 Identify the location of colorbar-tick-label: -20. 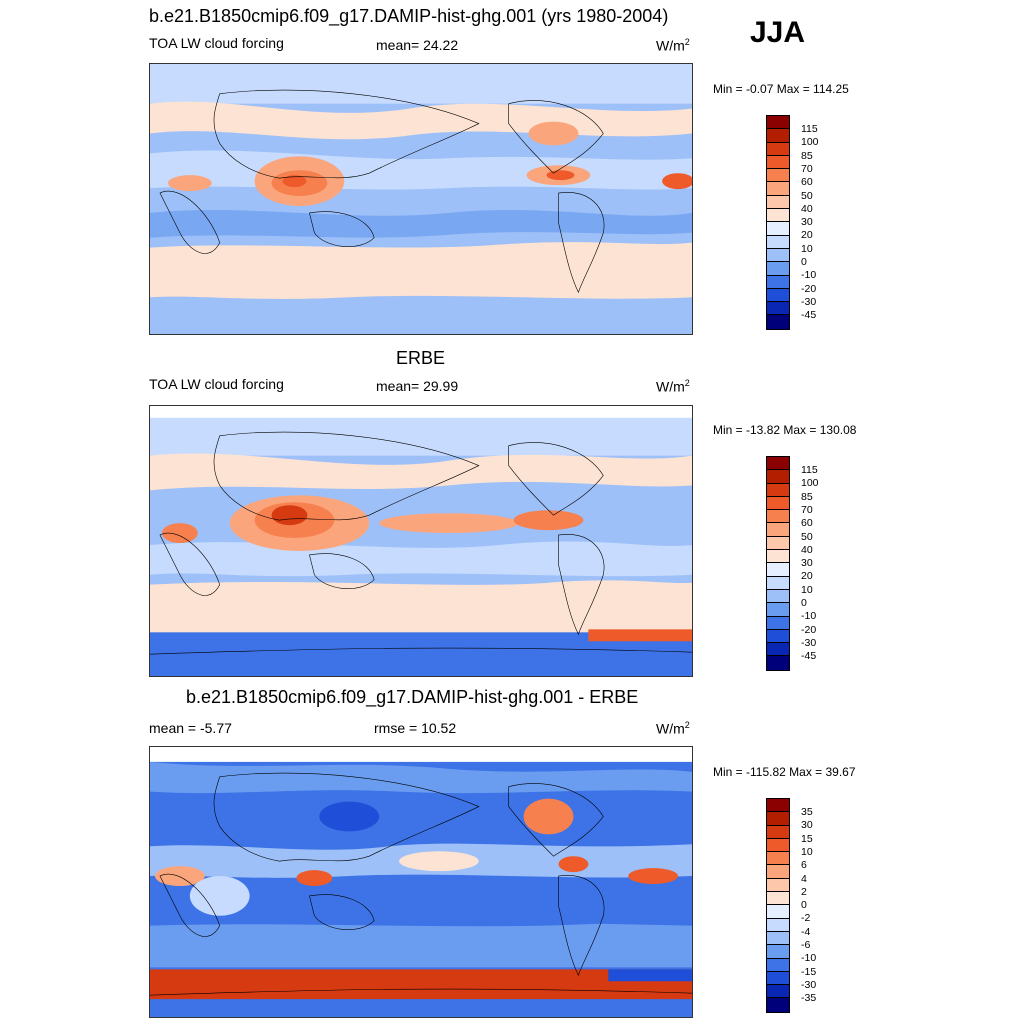
(809, 629).